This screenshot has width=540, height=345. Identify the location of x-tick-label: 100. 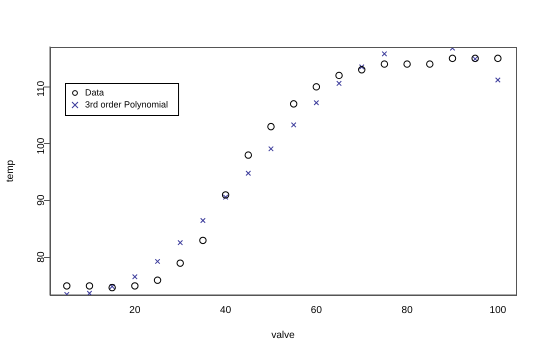
(498, 310).